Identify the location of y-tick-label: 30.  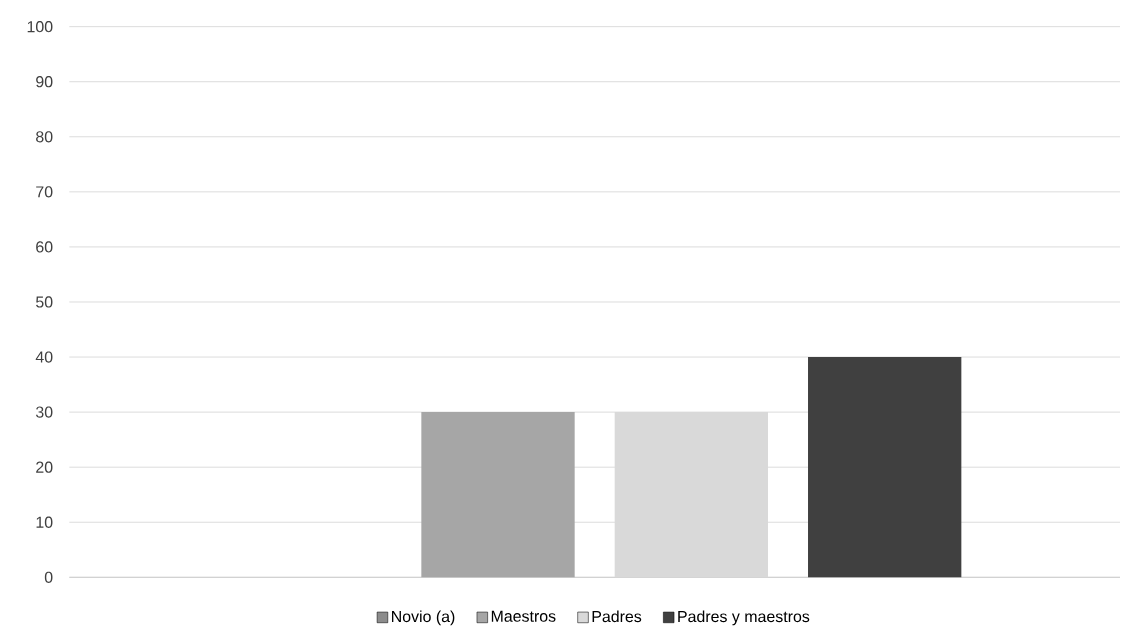
(44, 412).